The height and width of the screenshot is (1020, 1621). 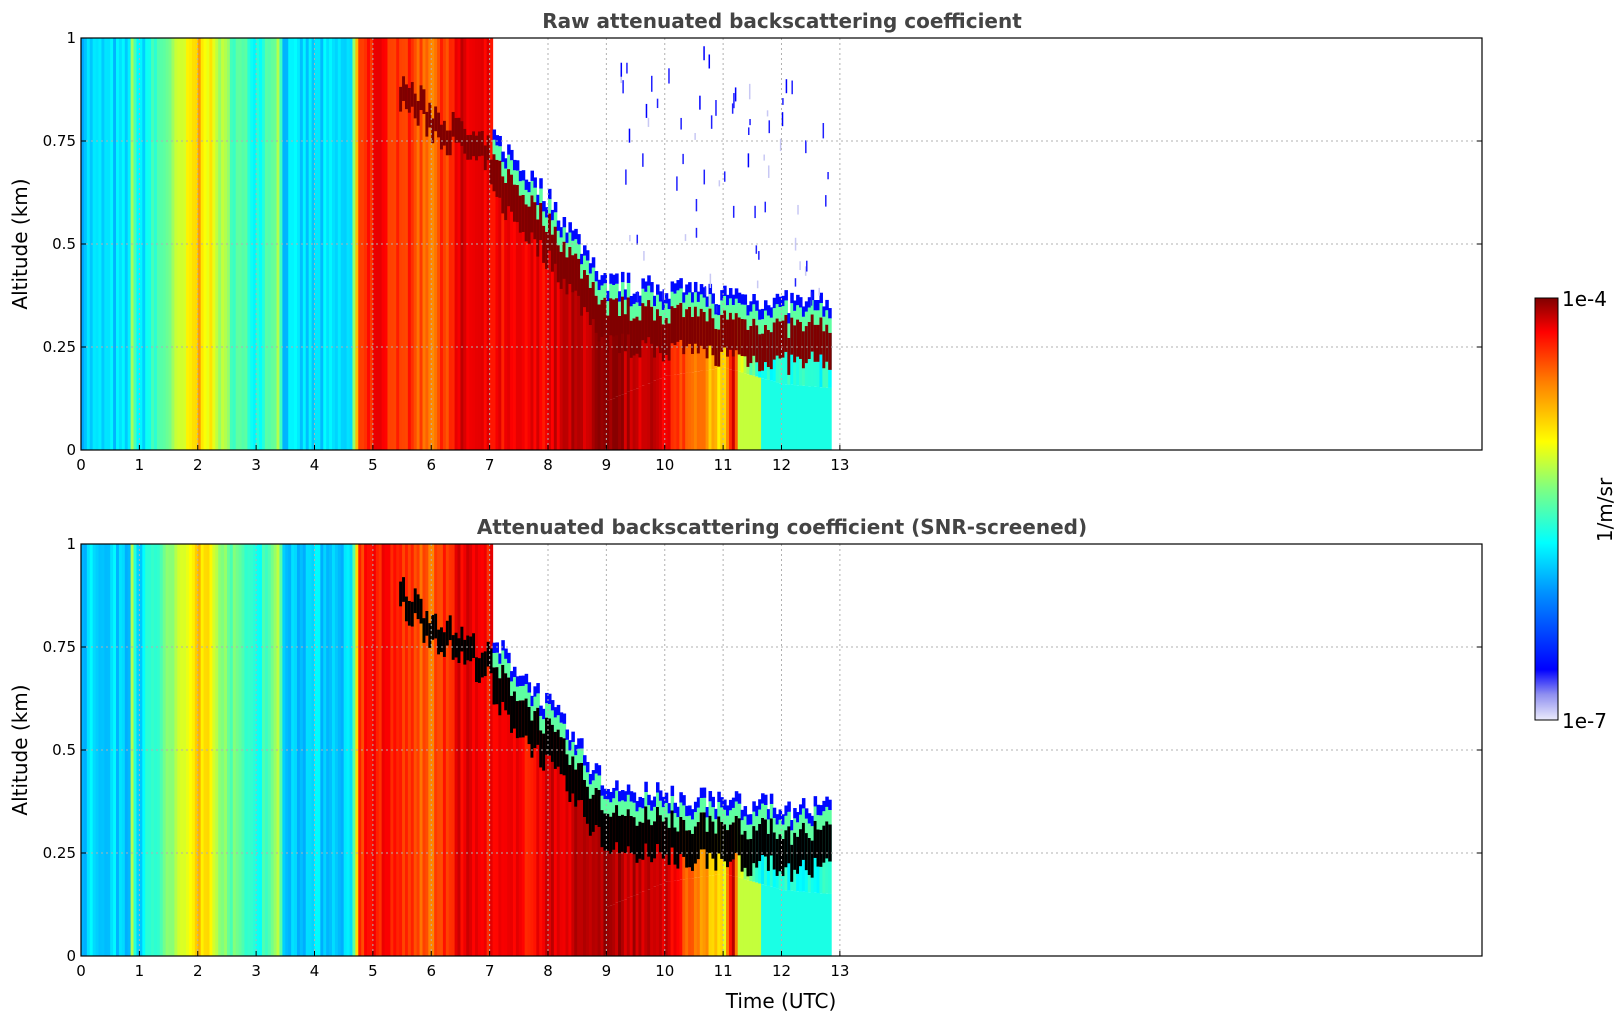 I want to click on x-tick-label: 11, so click(x=723, y=971).